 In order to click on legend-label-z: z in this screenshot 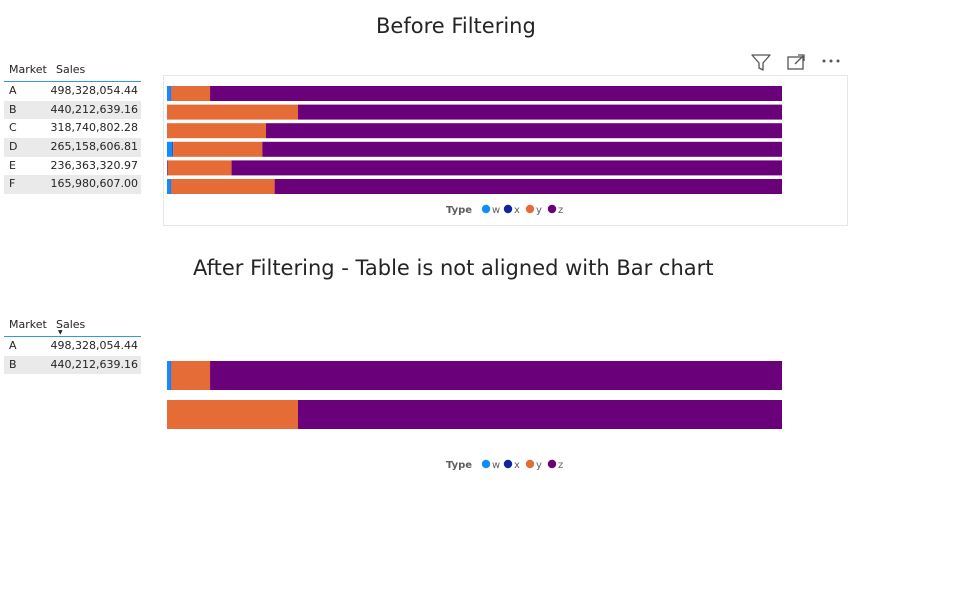, I will do `click(560, 210)`.